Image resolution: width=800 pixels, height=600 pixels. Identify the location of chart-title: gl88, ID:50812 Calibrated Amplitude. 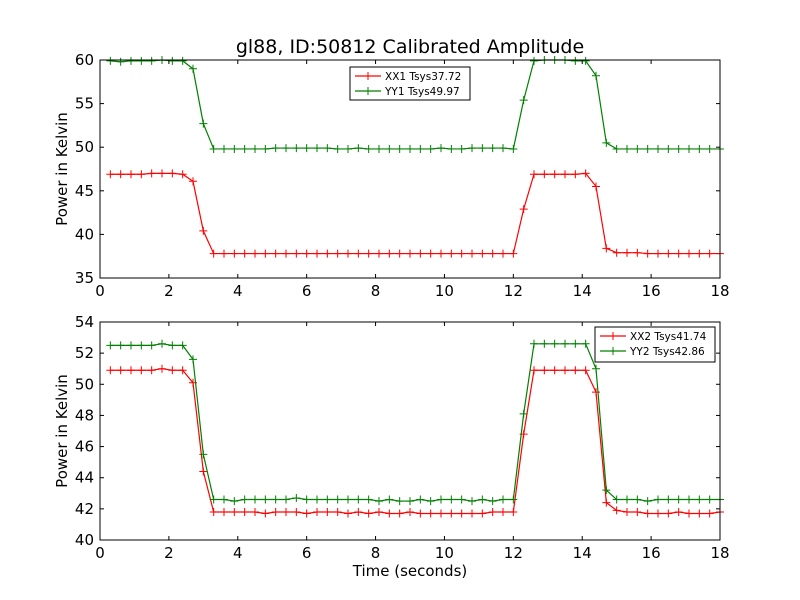
(410, 47).